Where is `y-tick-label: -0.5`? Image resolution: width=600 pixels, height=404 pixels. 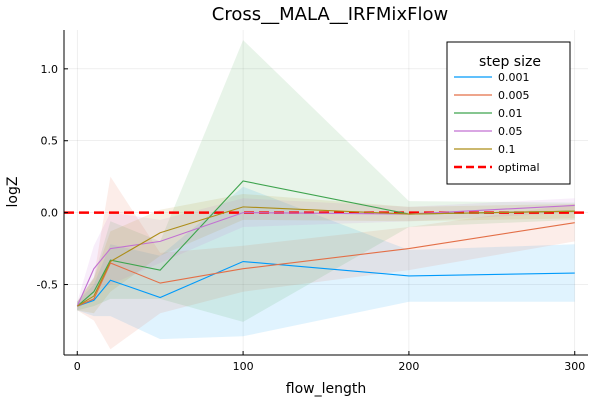 y-tick-label: -0.5 is located at coordinates (47, 285).